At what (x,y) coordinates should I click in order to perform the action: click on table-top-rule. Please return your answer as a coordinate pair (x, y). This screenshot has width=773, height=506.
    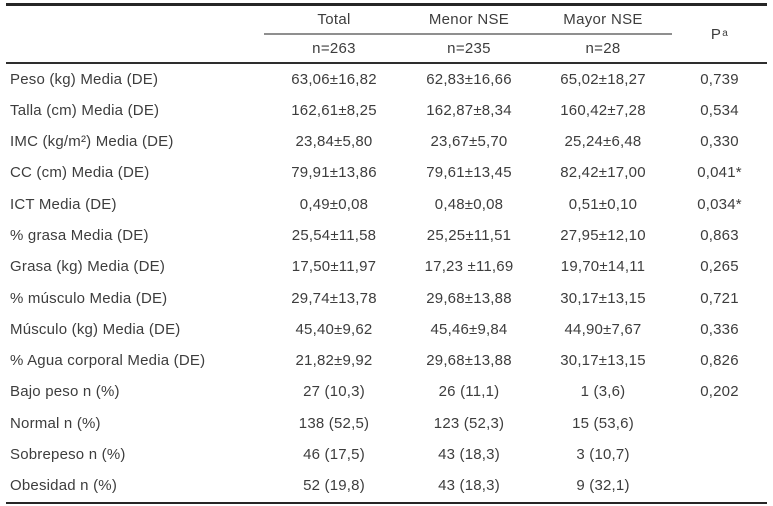
    Looking at the image, I should click on (386, 4).